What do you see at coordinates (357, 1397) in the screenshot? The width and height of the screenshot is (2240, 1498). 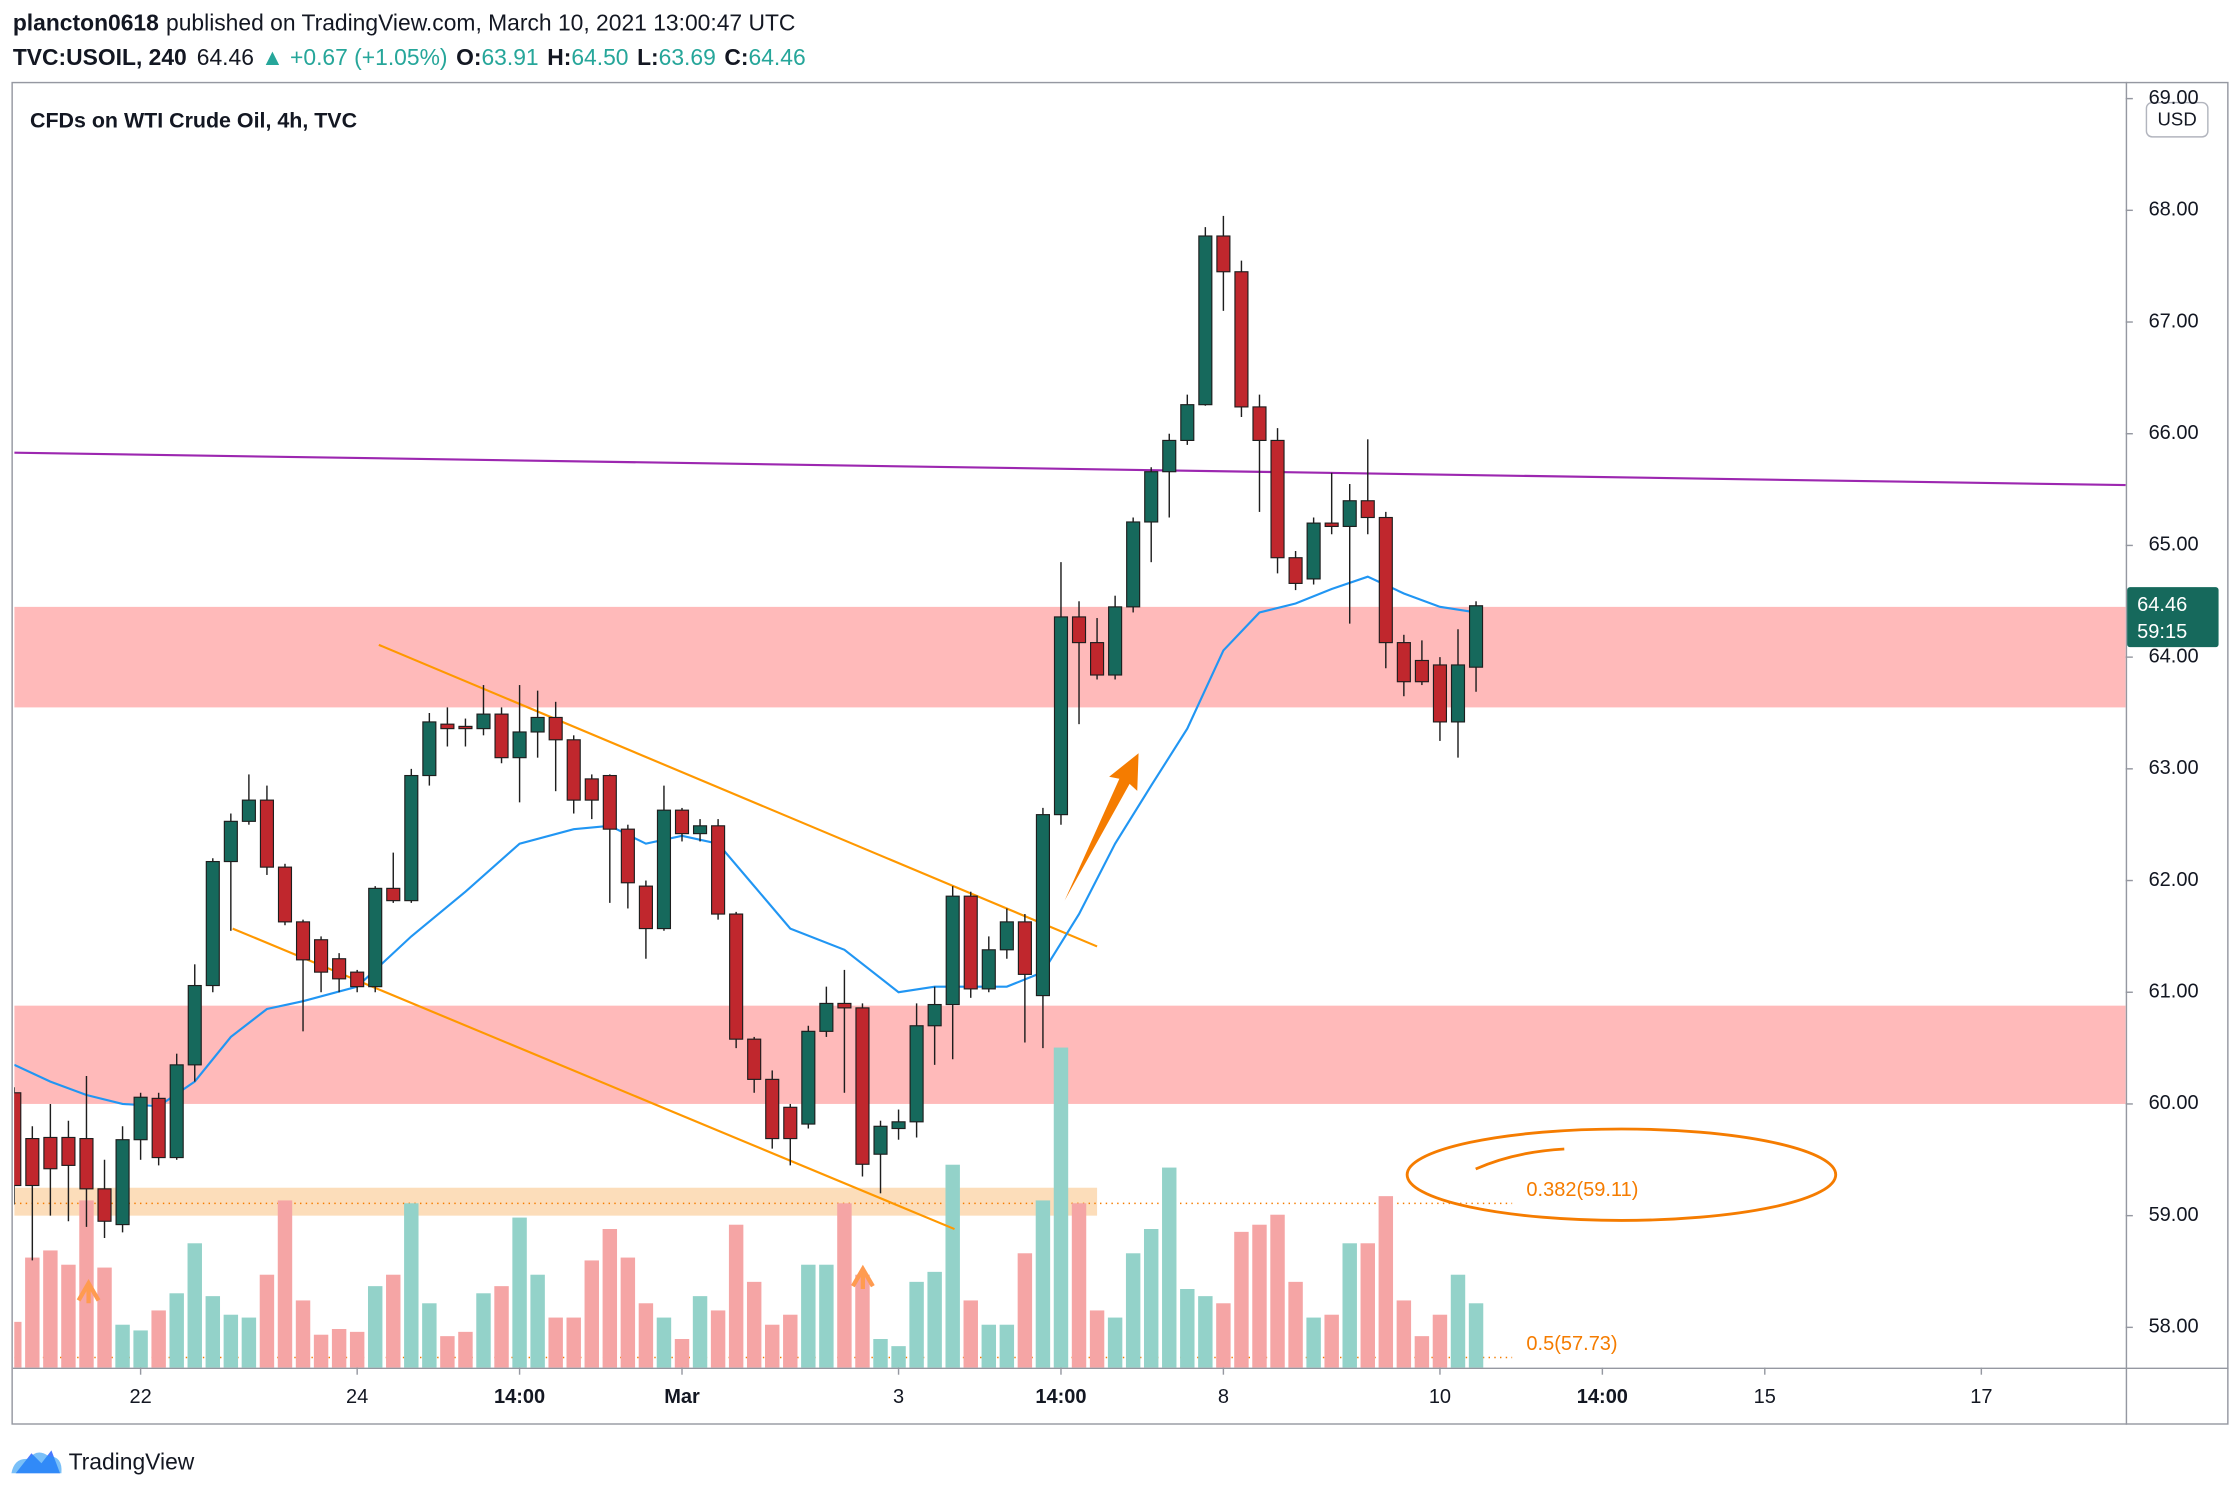 I see `x-tick-label: 24` at bounding box center [357, 1397].